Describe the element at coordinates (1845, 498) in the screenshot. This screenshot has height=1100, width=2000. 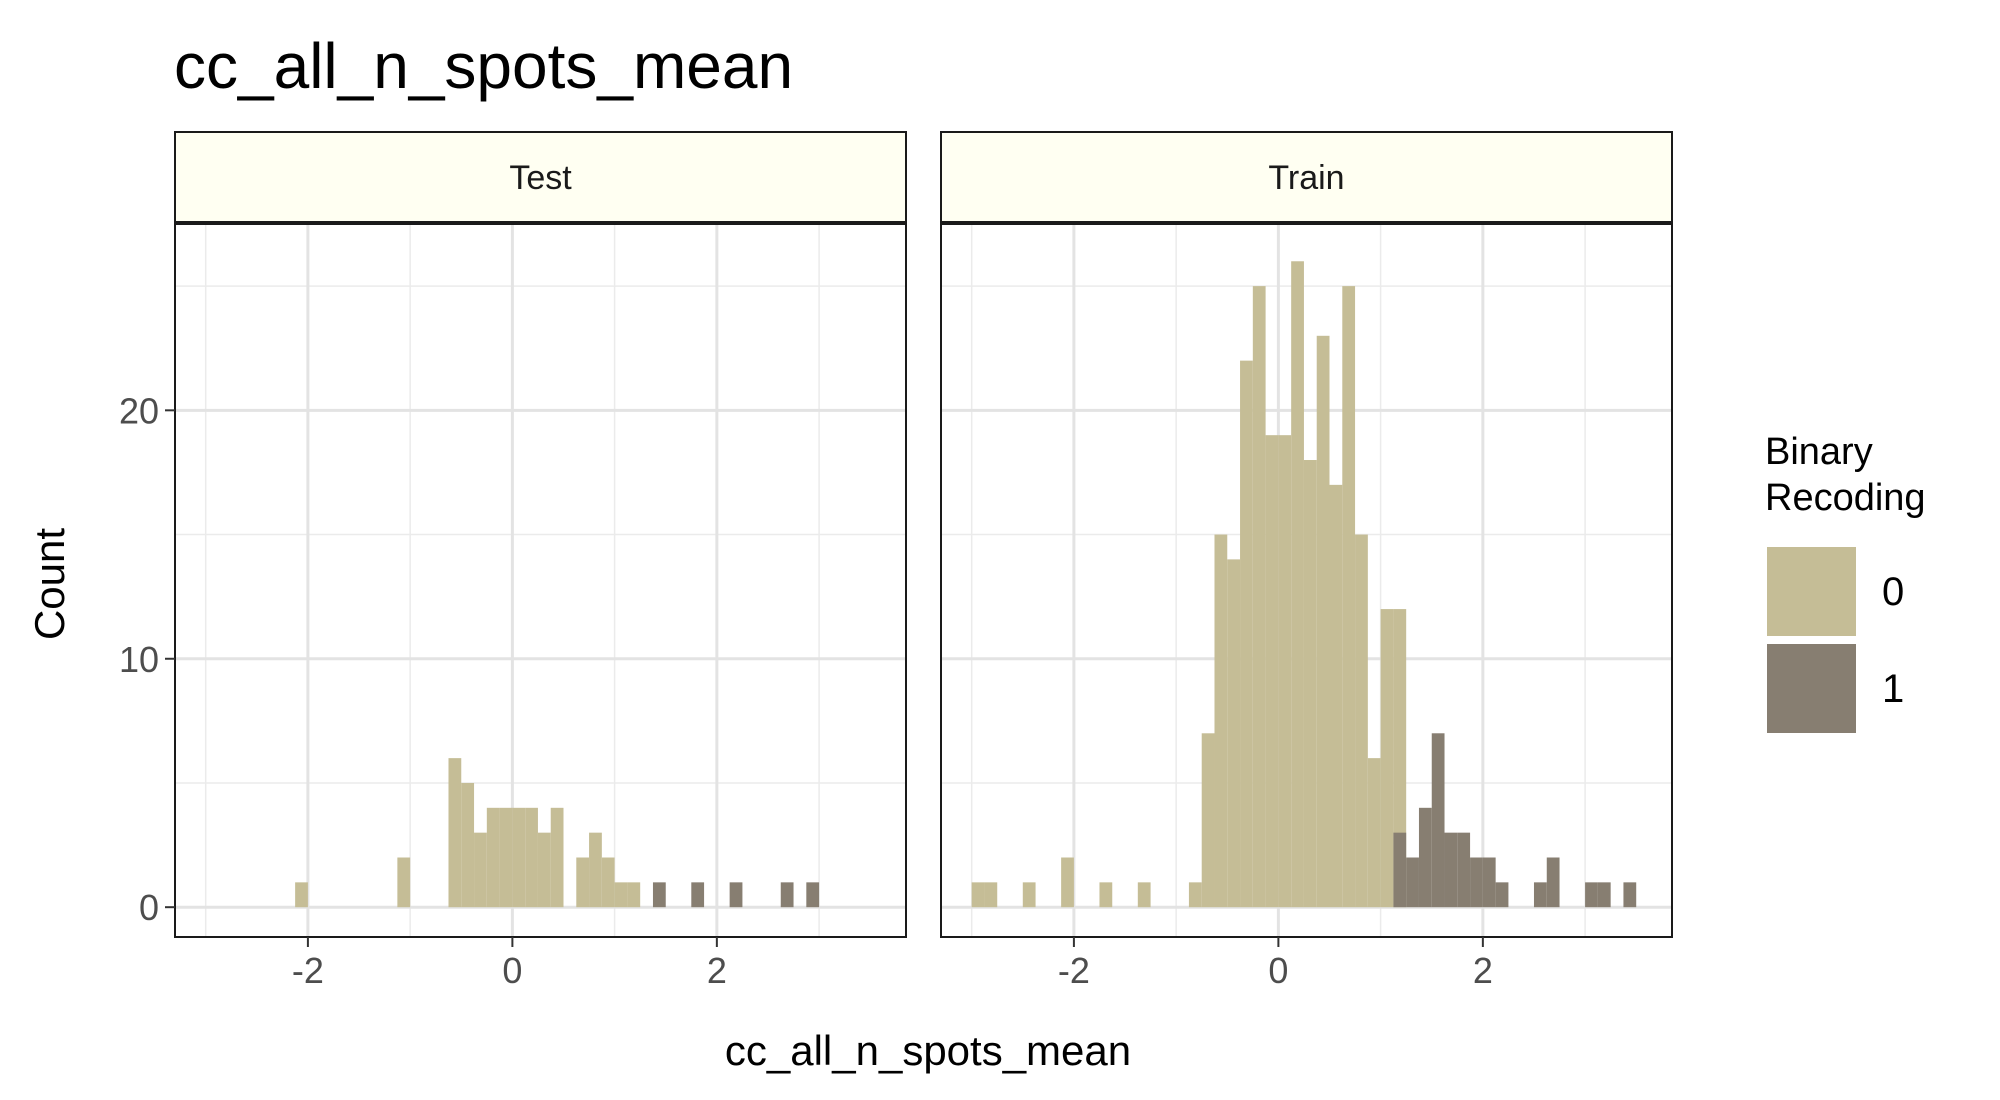
I see `legend-title-line: Recoding` at that location.